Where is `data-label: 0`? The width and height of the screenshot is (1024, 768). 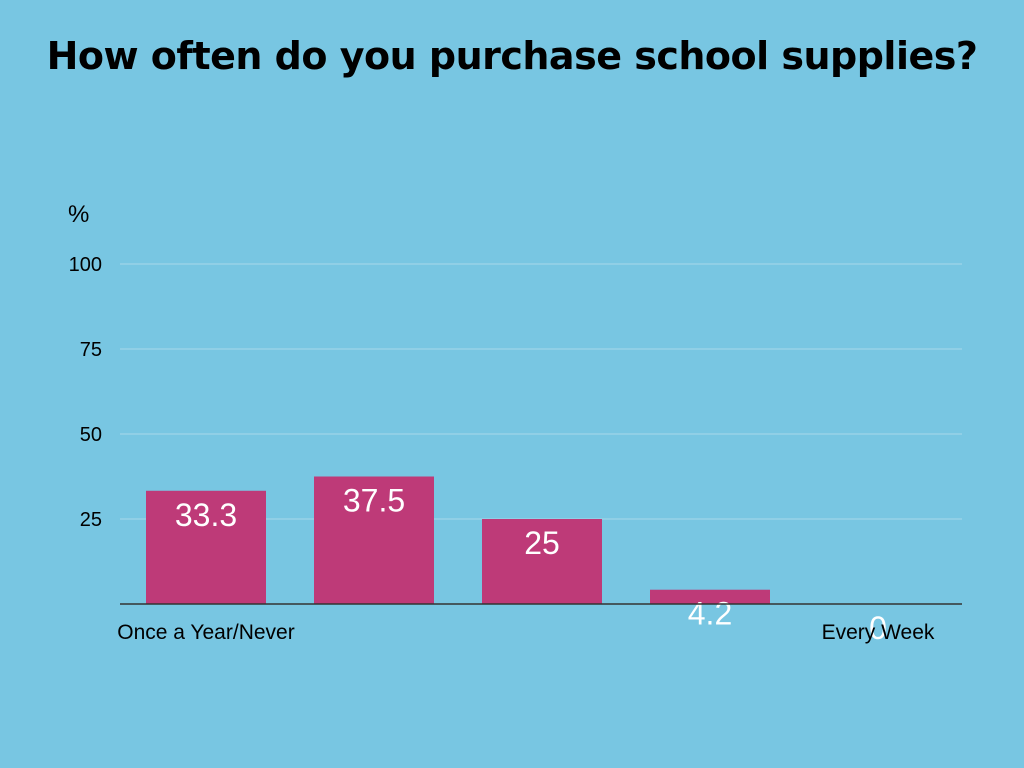
data-label: 0 is located at coordinates (878, 628).